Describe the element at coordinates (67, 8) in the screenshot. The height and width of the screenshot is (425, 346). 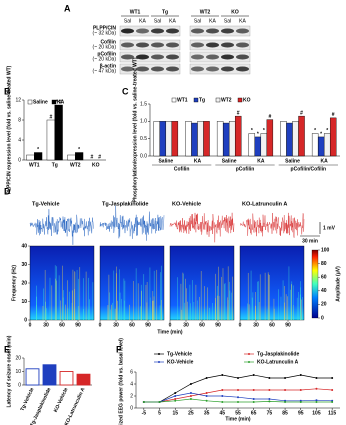
I see `panel-label: A` at that location.